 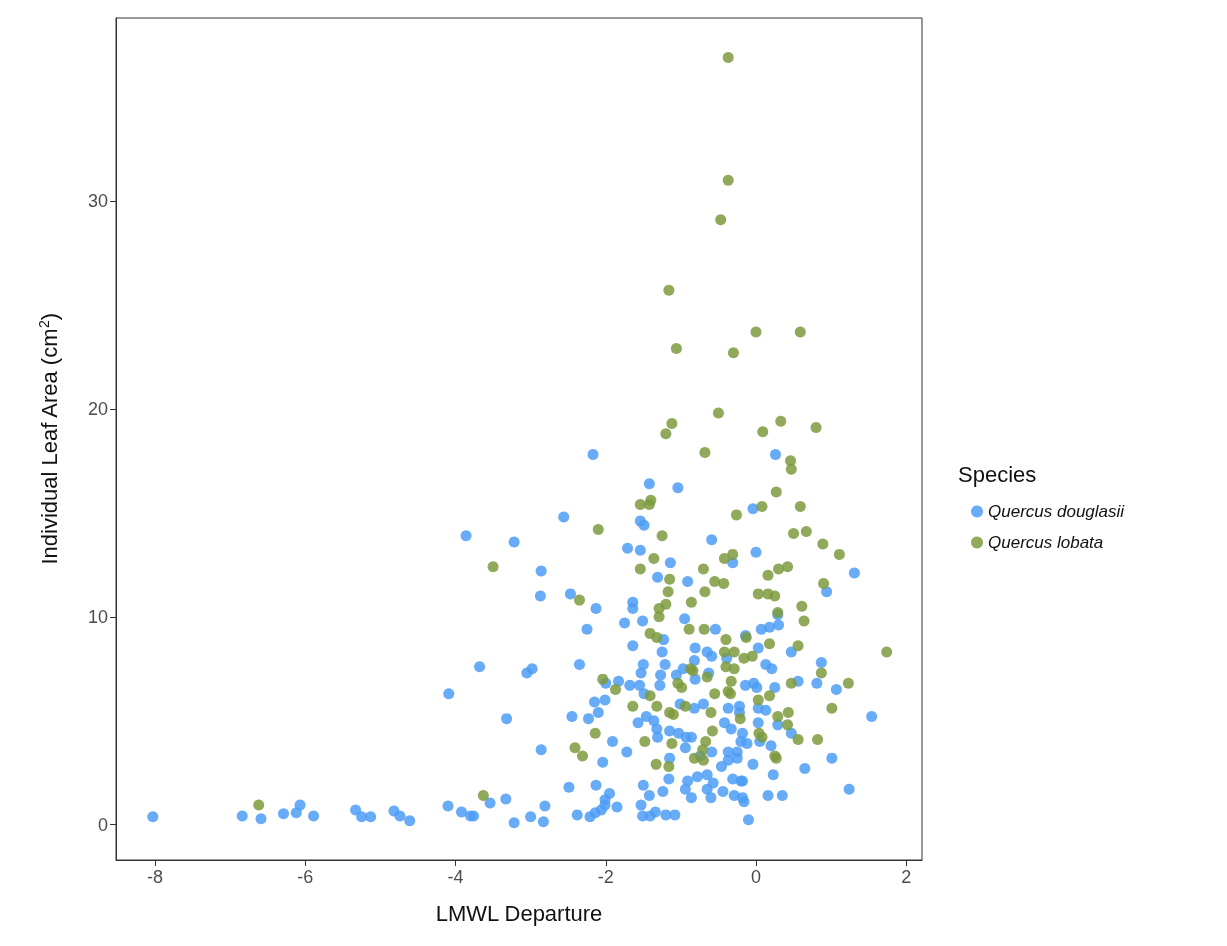 What do you see at coordinates (97, 408) in the screenshot?
I see `y-tick-label: 20` at bounding box center [97, 408].